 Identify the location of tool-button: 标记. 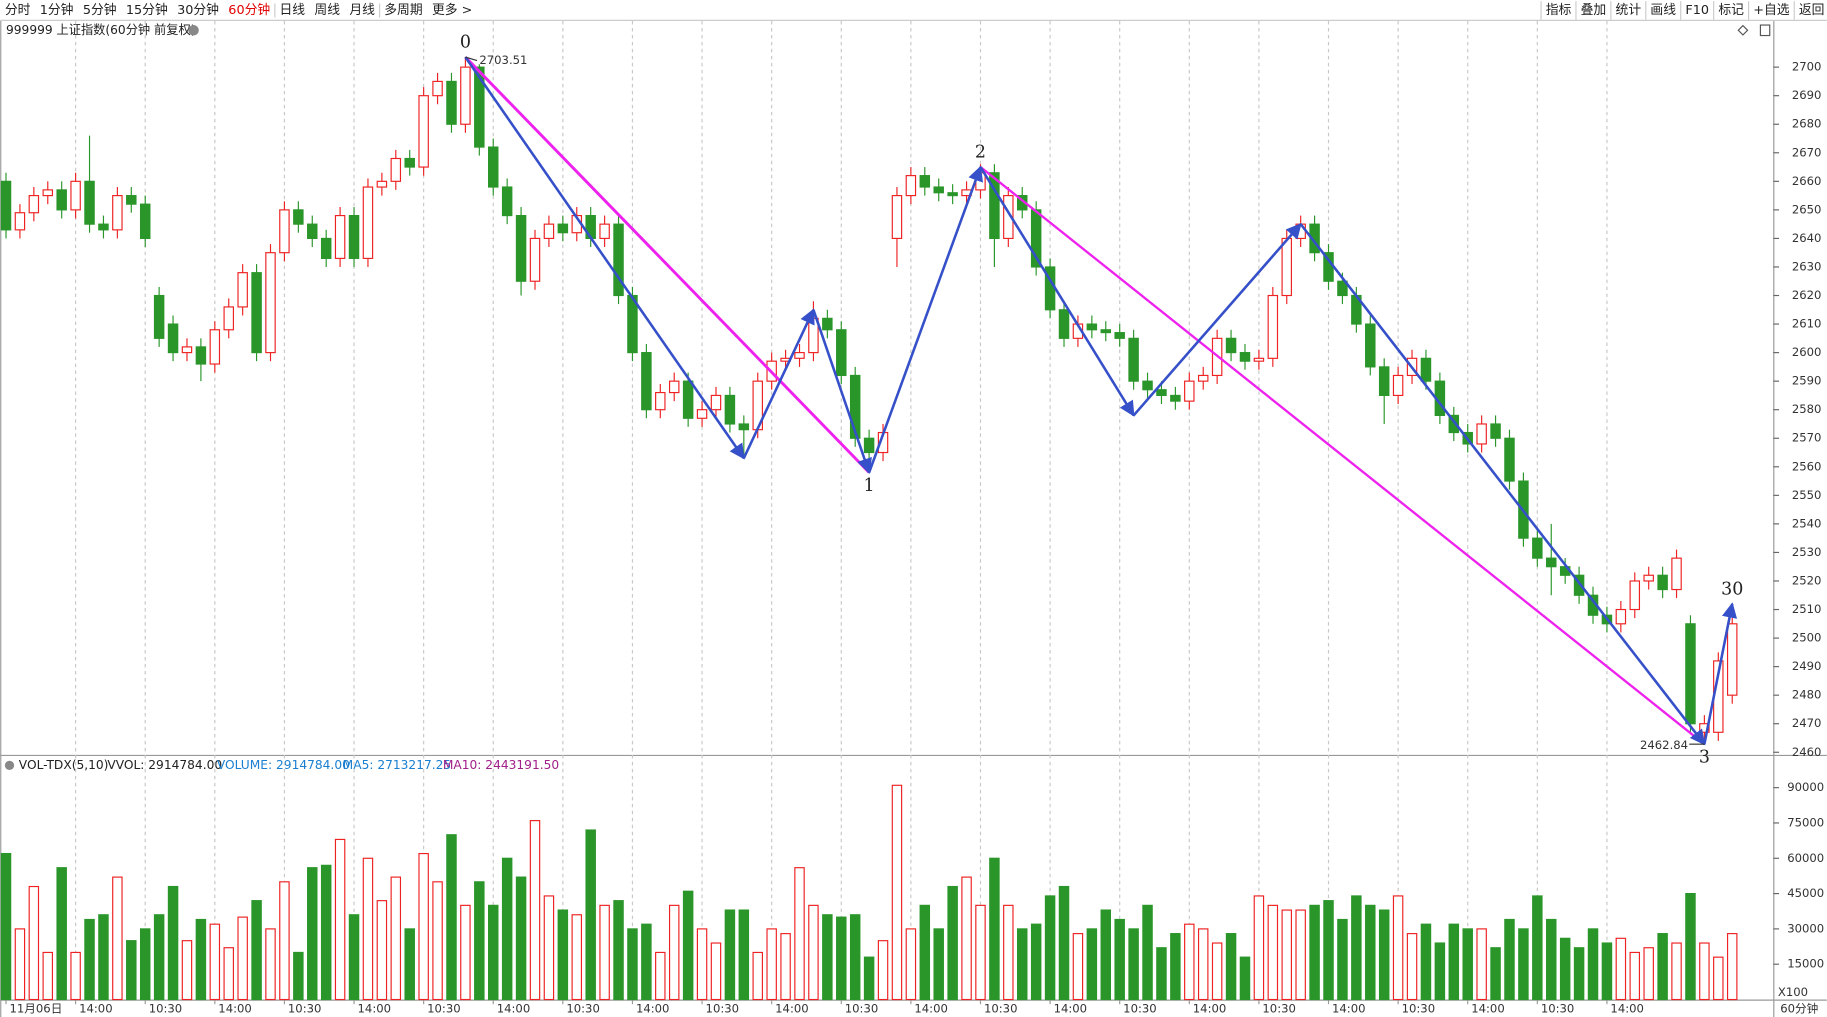
(1731, 10).